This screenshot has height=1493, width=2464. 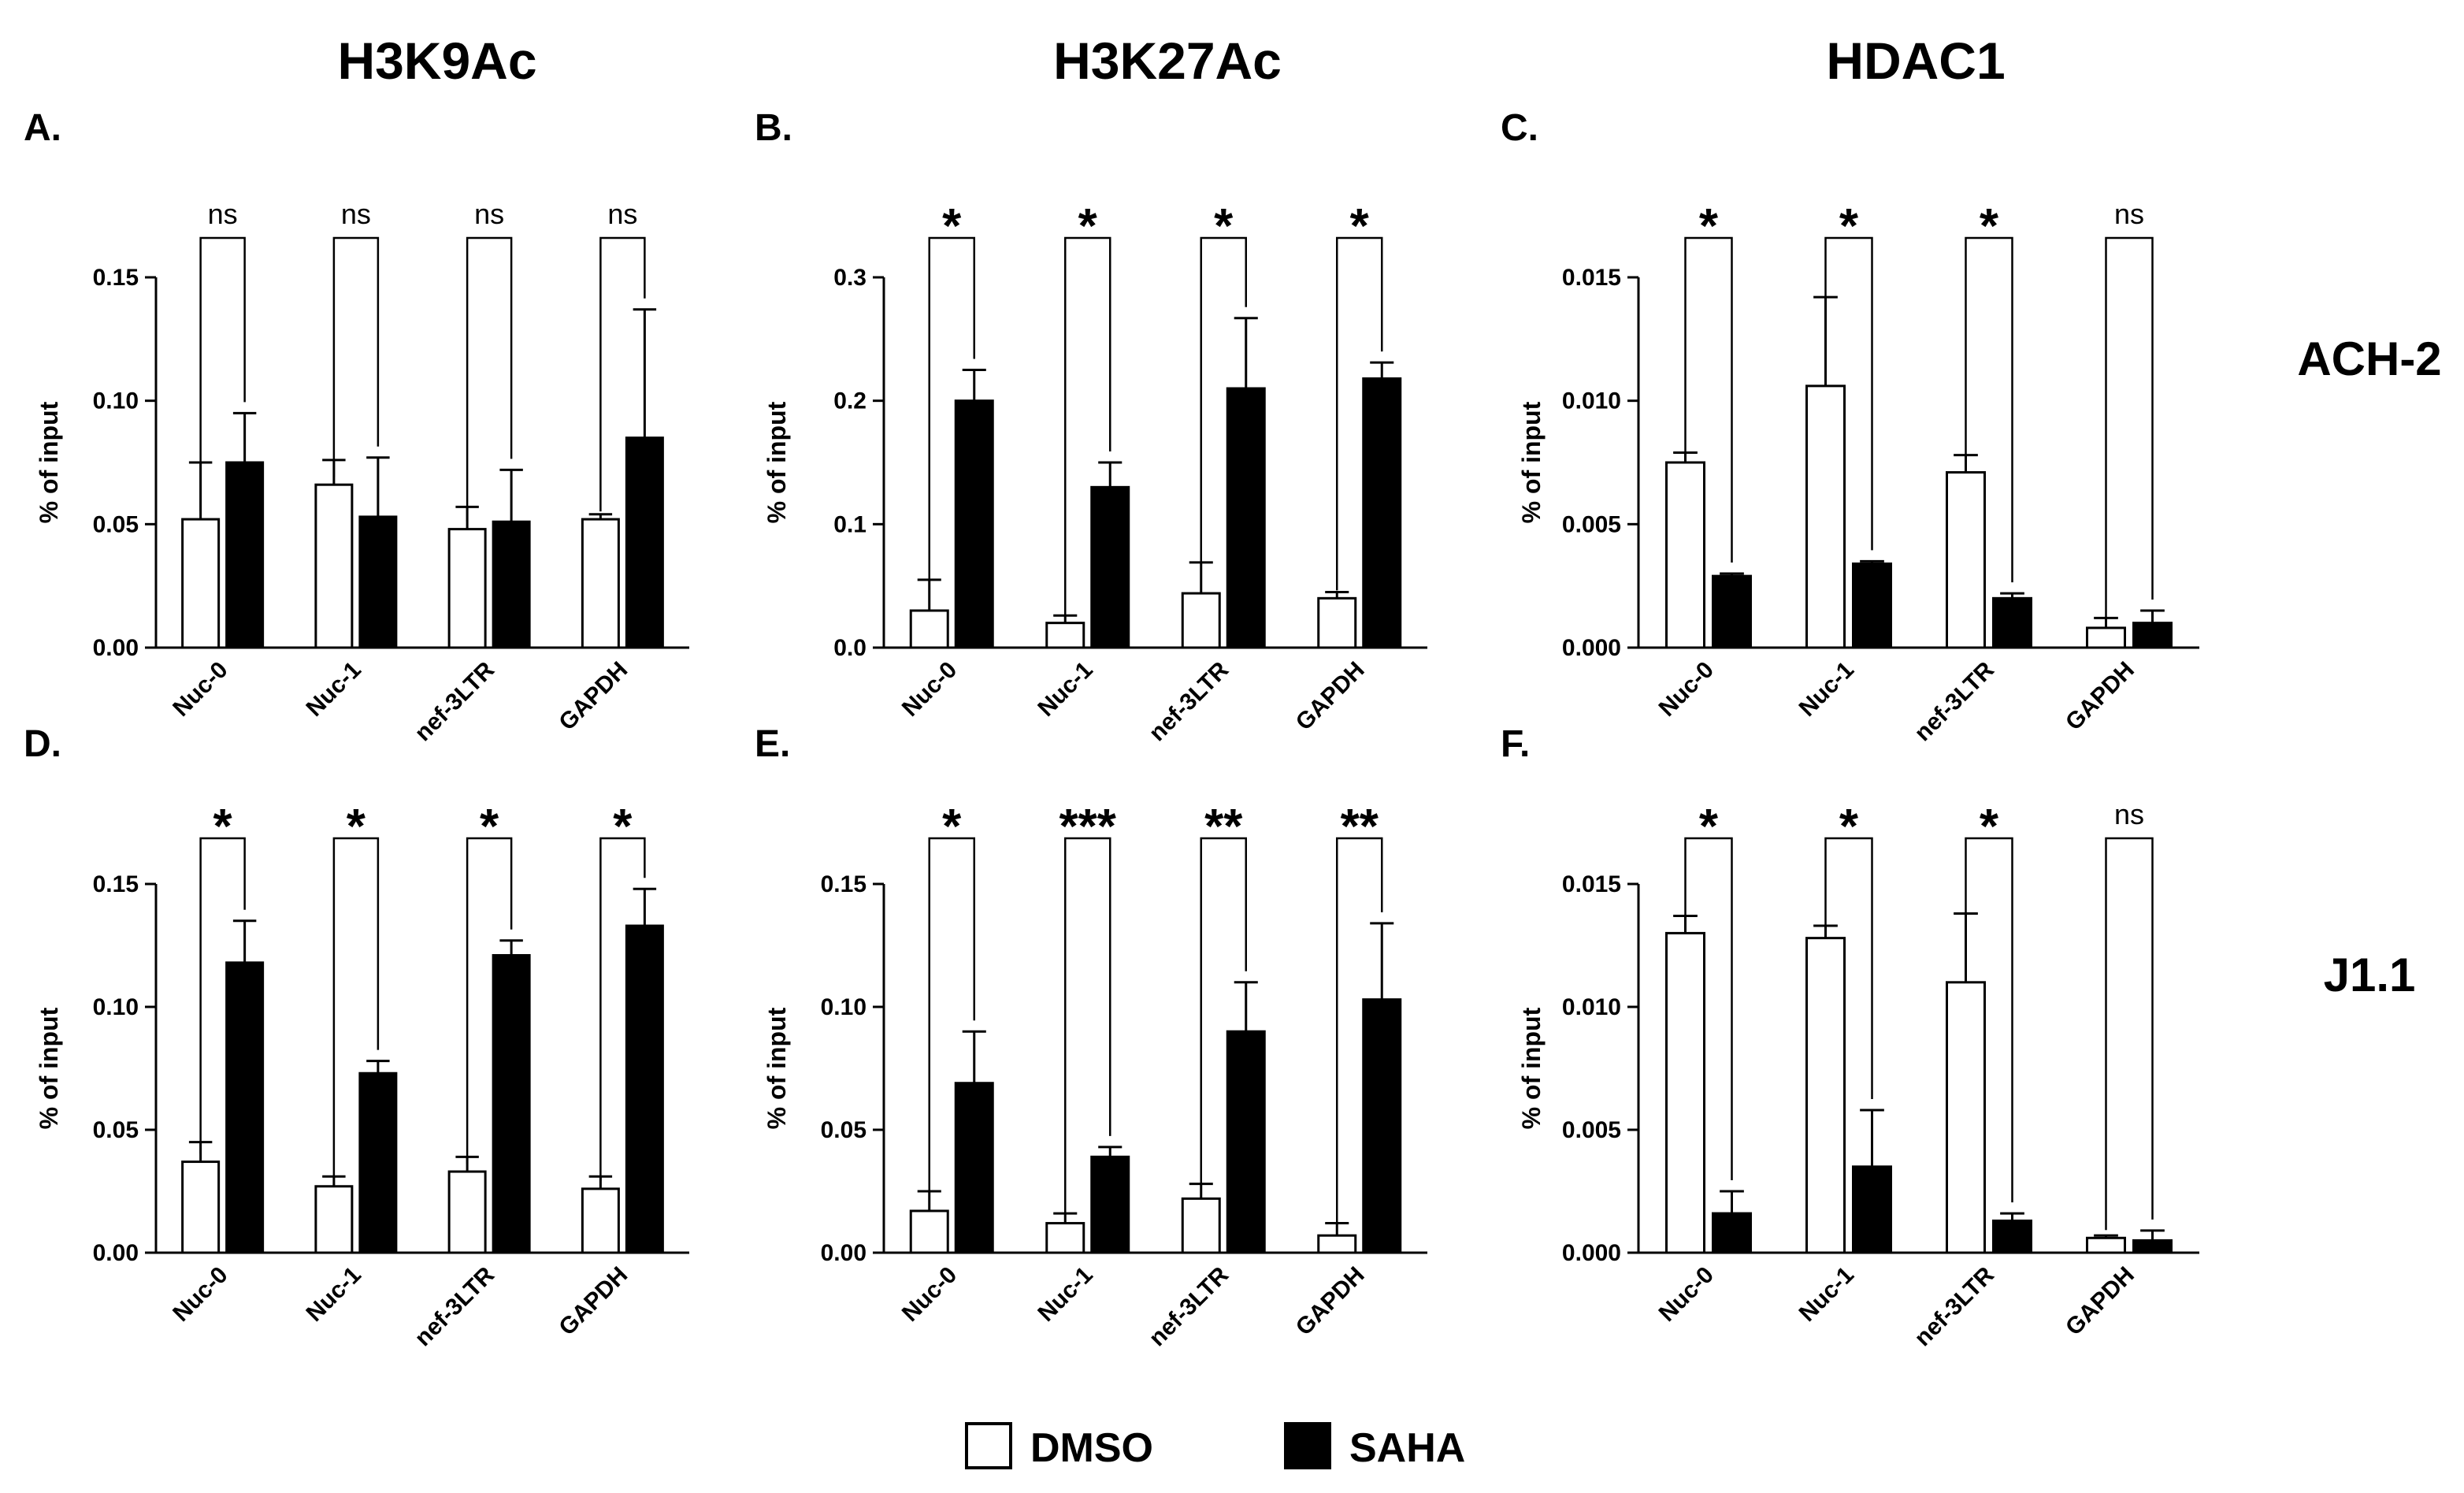 I want to click on legend-label-saha: SAHA, so click(x=1407, y=1448).